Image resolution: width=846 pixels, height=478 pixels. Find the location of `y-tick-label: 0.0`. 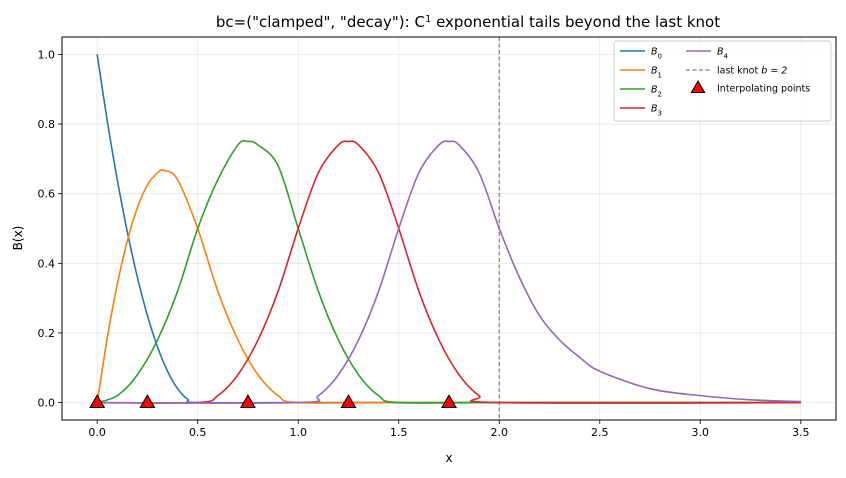

y-tick-label: 0.0 is located at coordinates (47, 403).